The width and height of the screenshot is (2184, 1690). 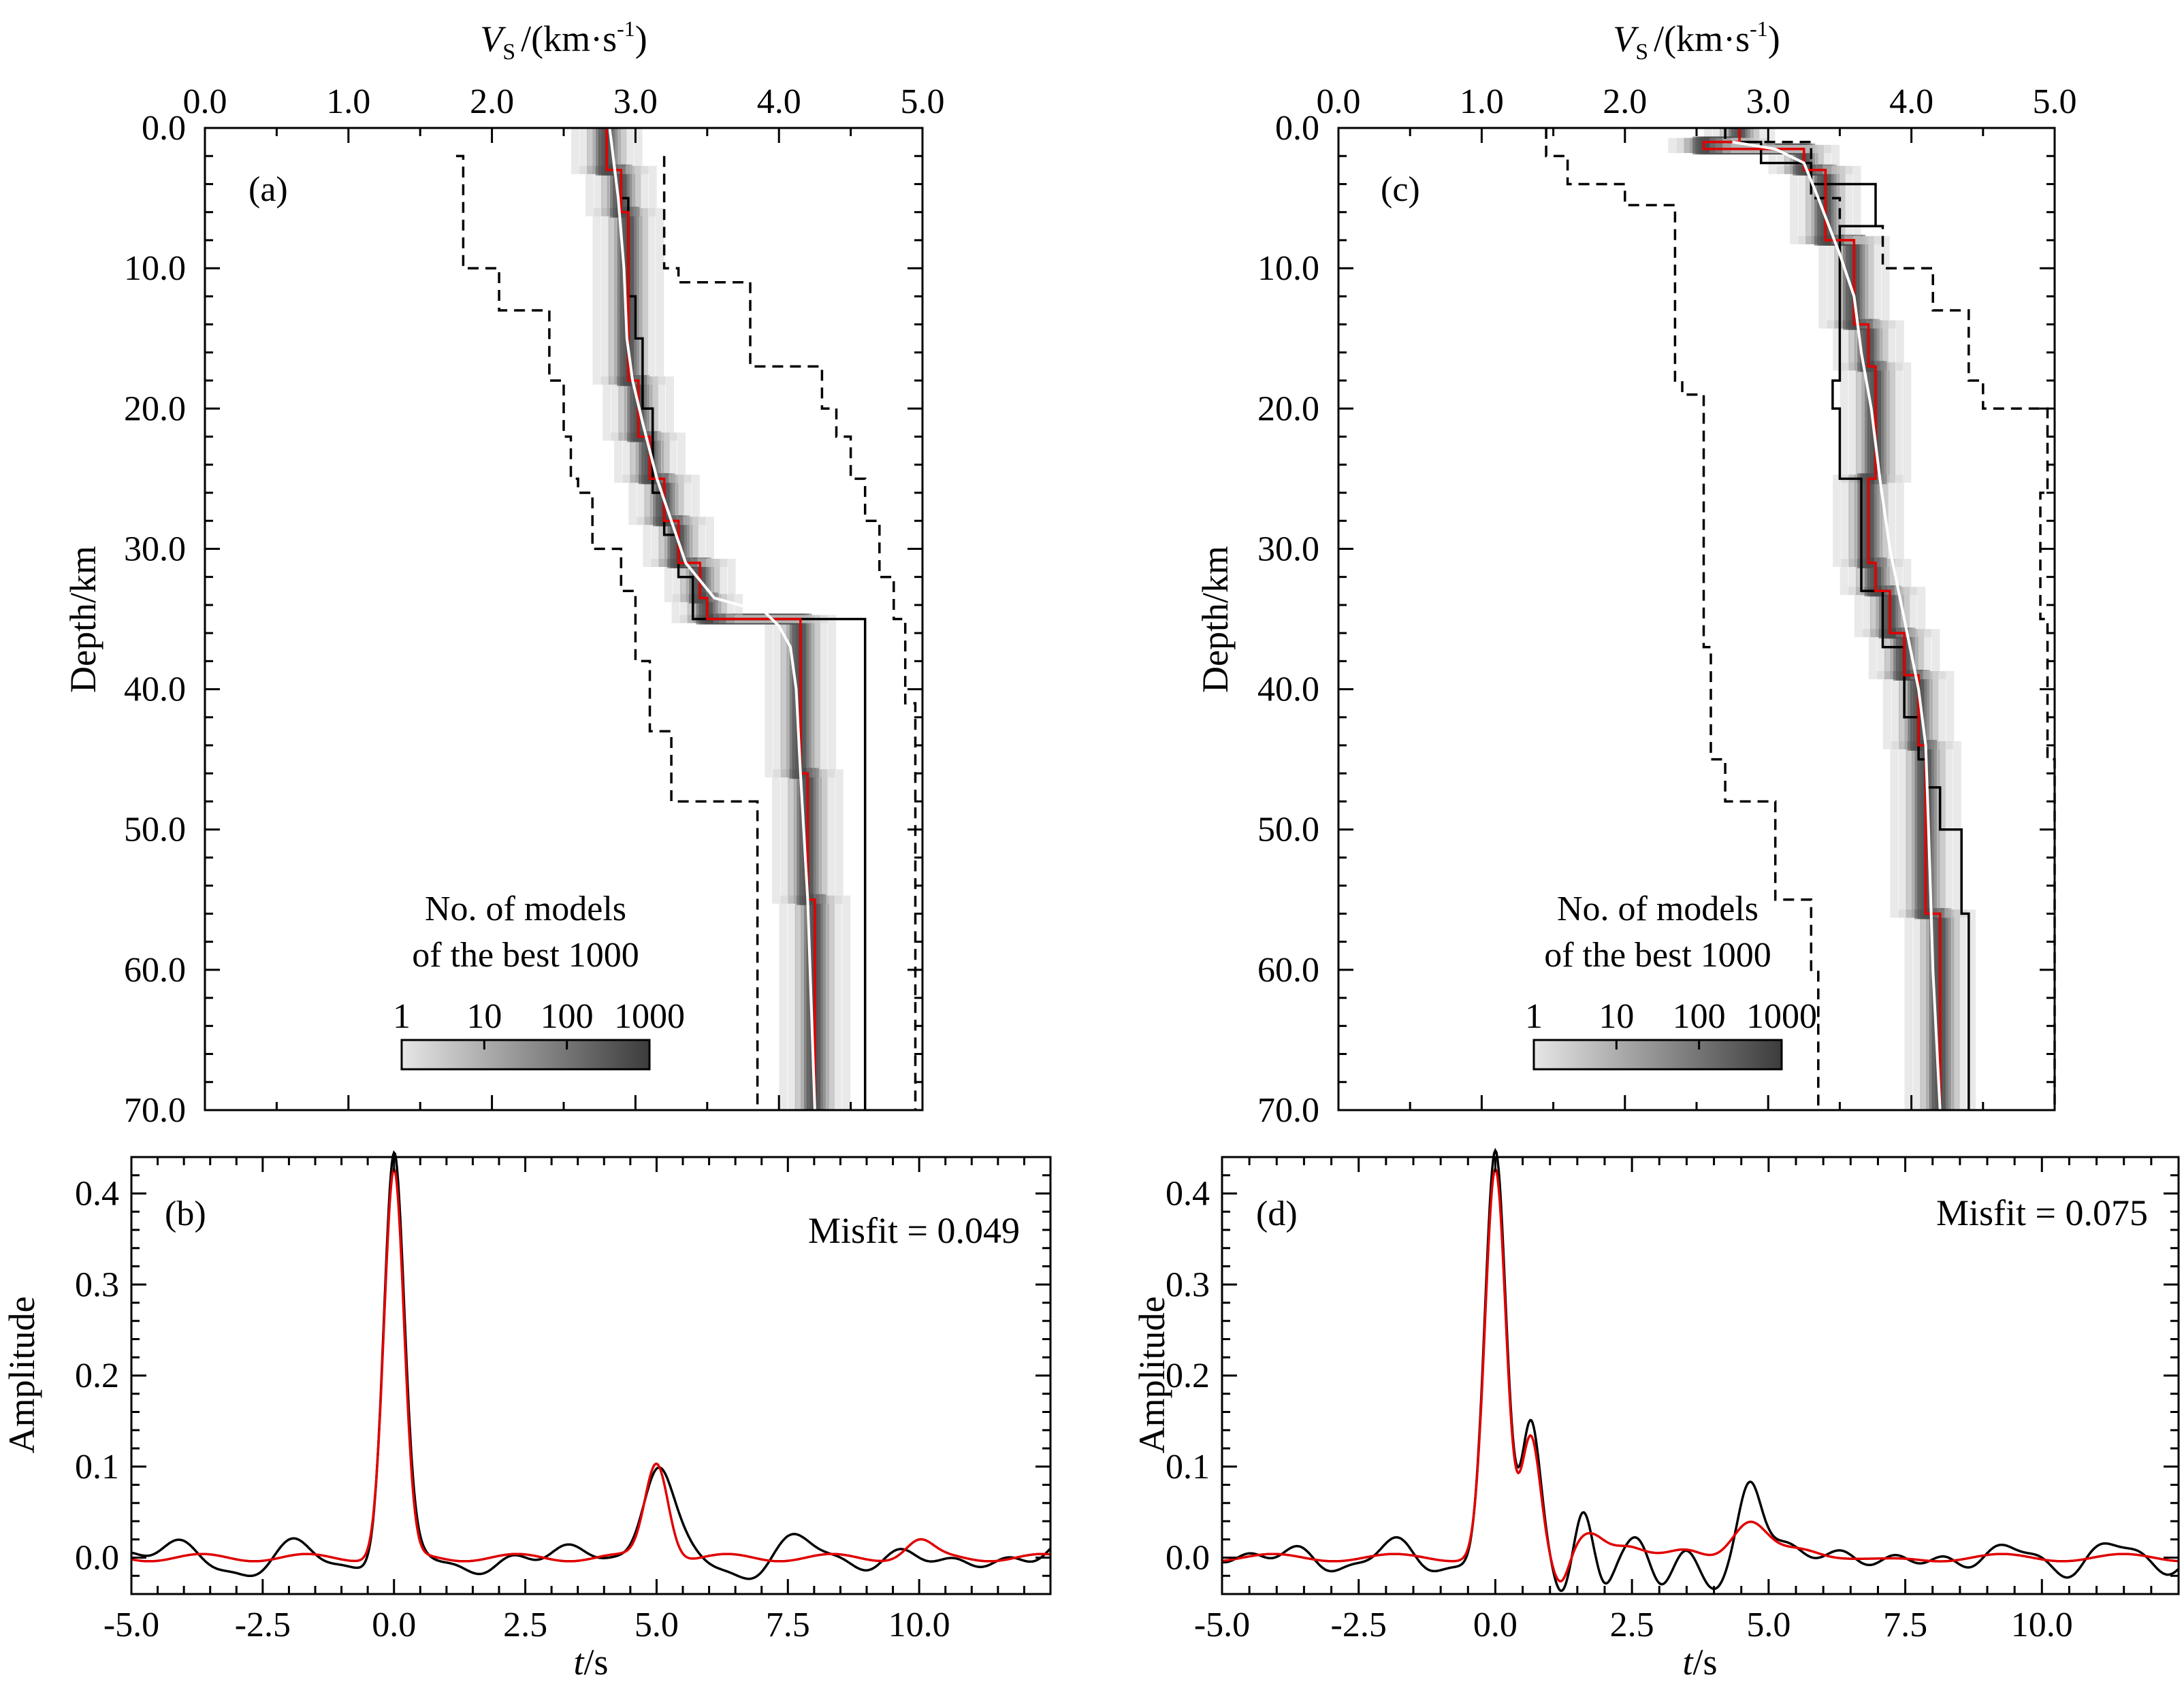 I want to click on x-tick-label: -2.5, so click(x=1359, y=1625).